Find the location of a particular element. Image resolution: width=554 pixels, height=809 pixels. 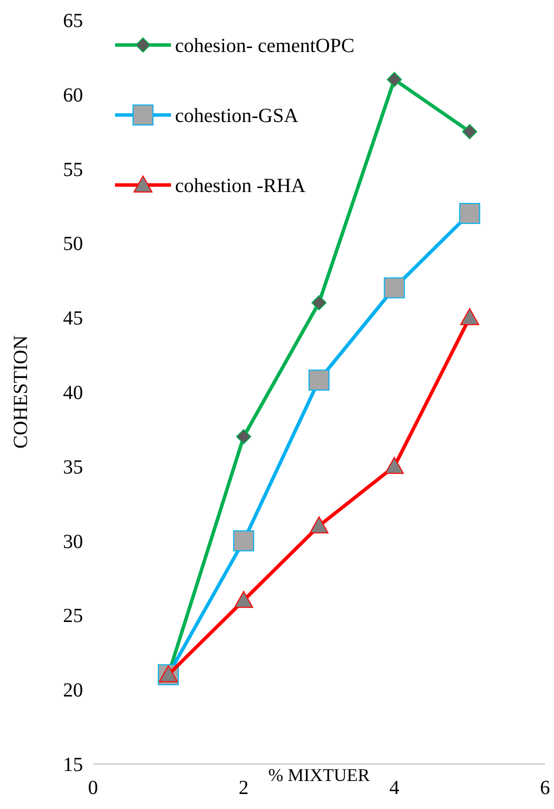

y-tick-label: 40 is located at coordinates (73, 393).